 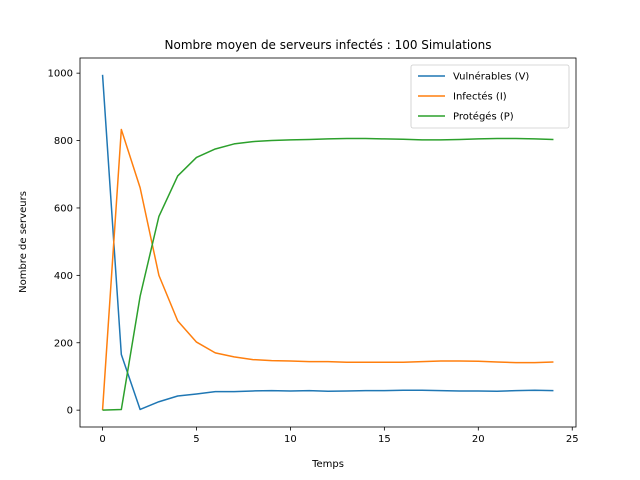 I want to click on legend-entry-1: Infectés (I), so click(x=480, y=97).